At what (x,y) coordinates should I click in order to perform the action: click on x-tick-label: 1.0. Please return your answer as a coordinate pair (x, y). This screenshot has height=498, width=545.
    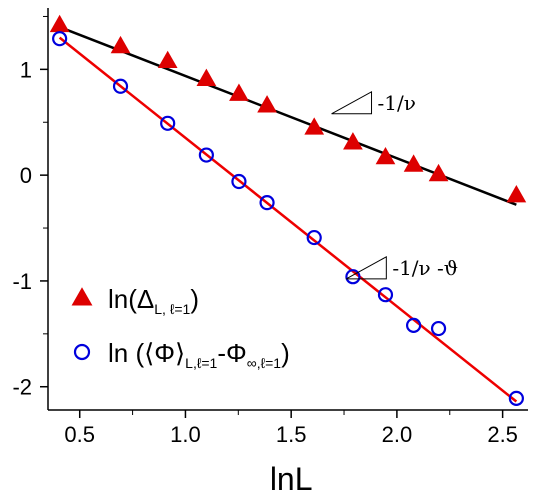
    Looking at the image, I should click on (185, 434).